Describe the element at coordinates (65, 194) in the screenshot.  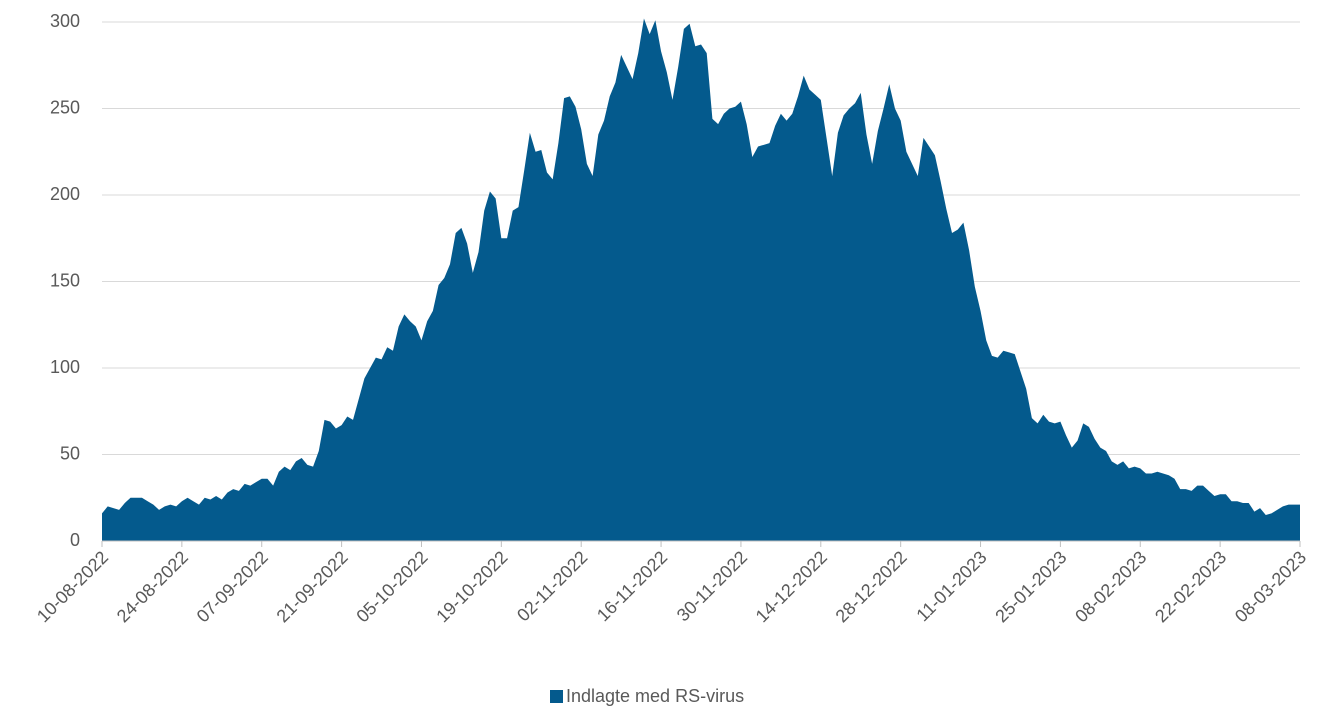
I see `y-tick-label: 200` at that location.